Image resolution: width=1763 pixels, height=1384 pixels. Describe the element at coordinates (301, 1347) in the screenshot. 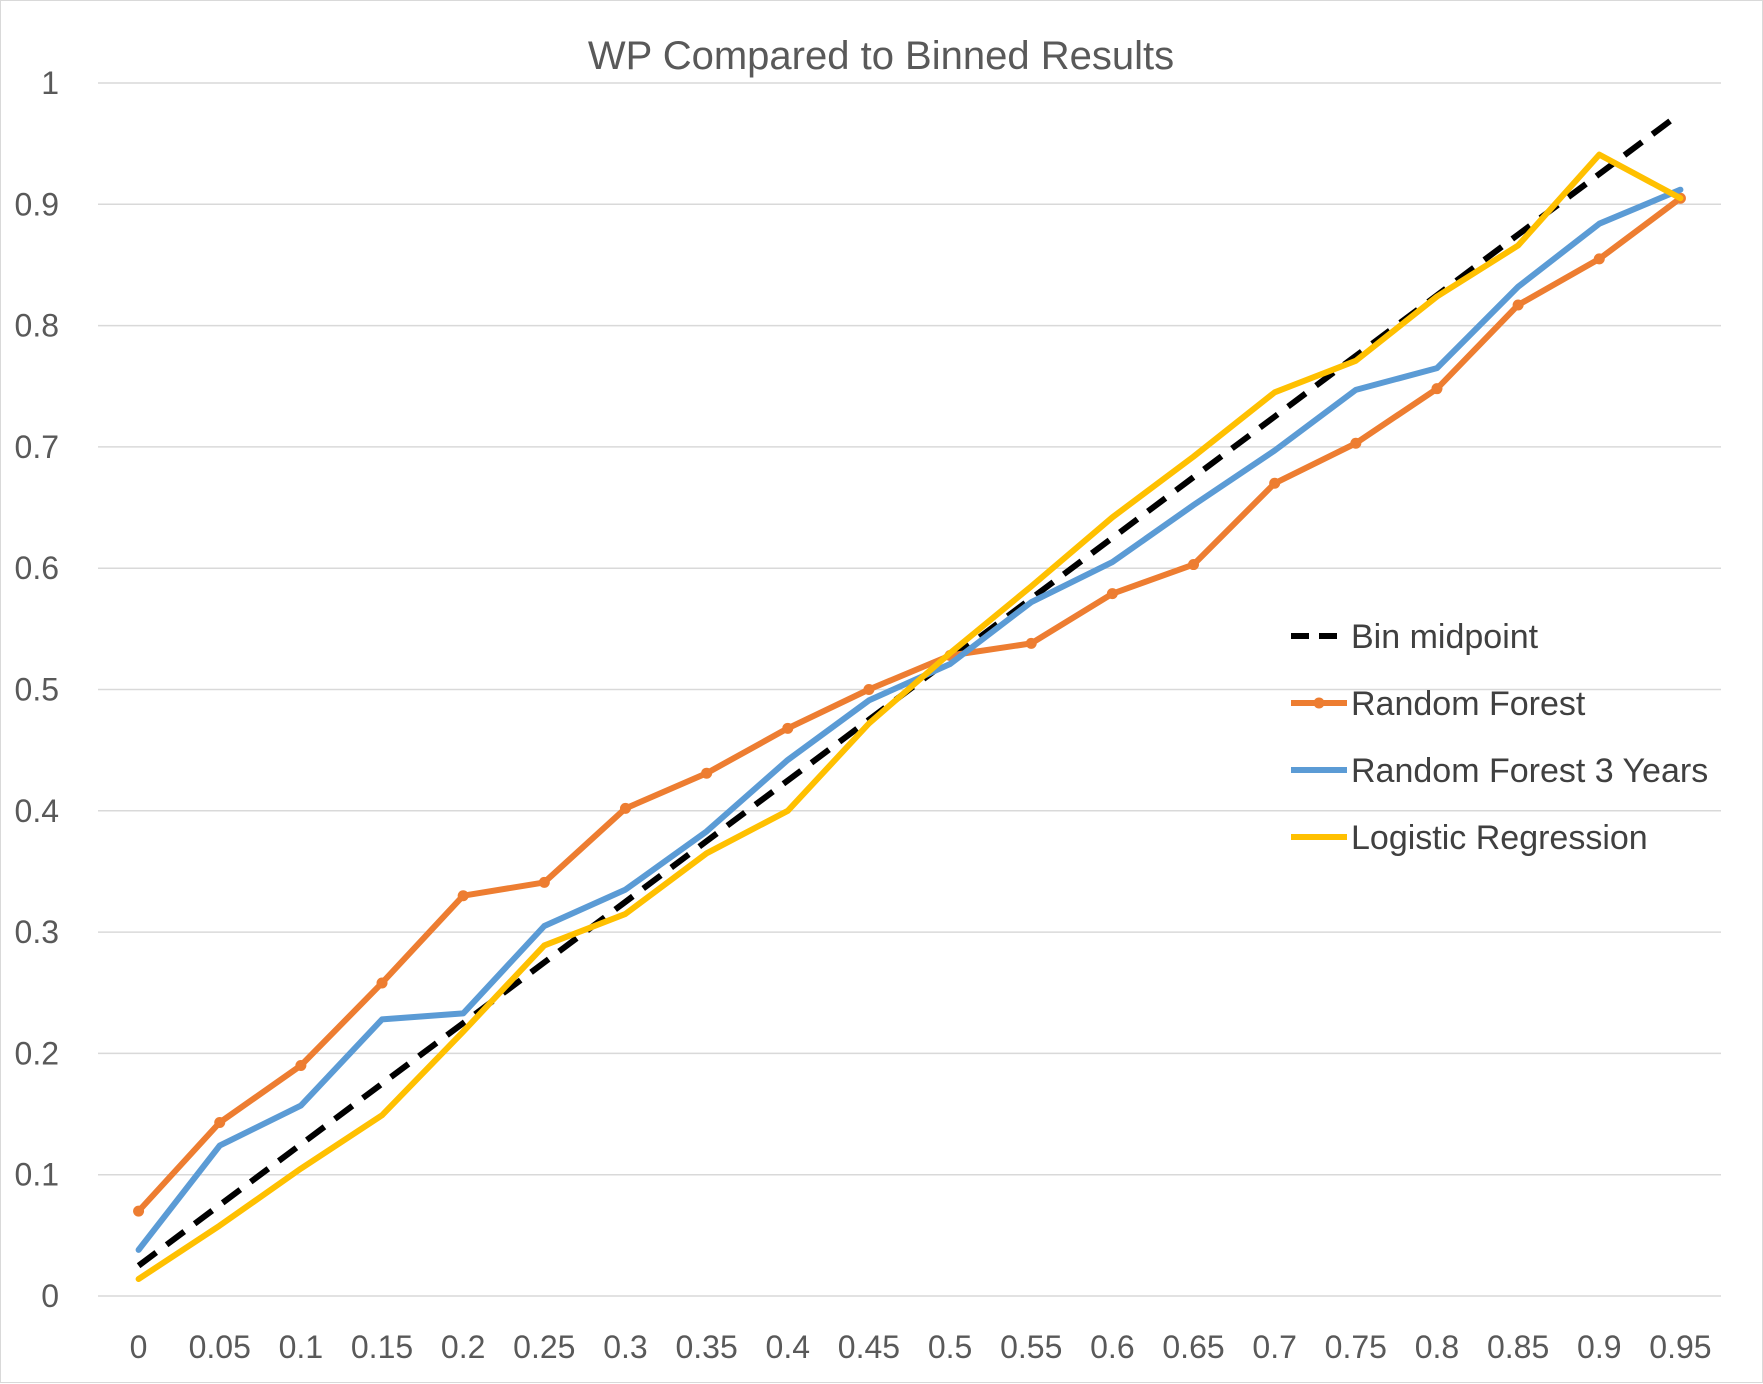

I see `x-tick-label: 0.1` at that location.